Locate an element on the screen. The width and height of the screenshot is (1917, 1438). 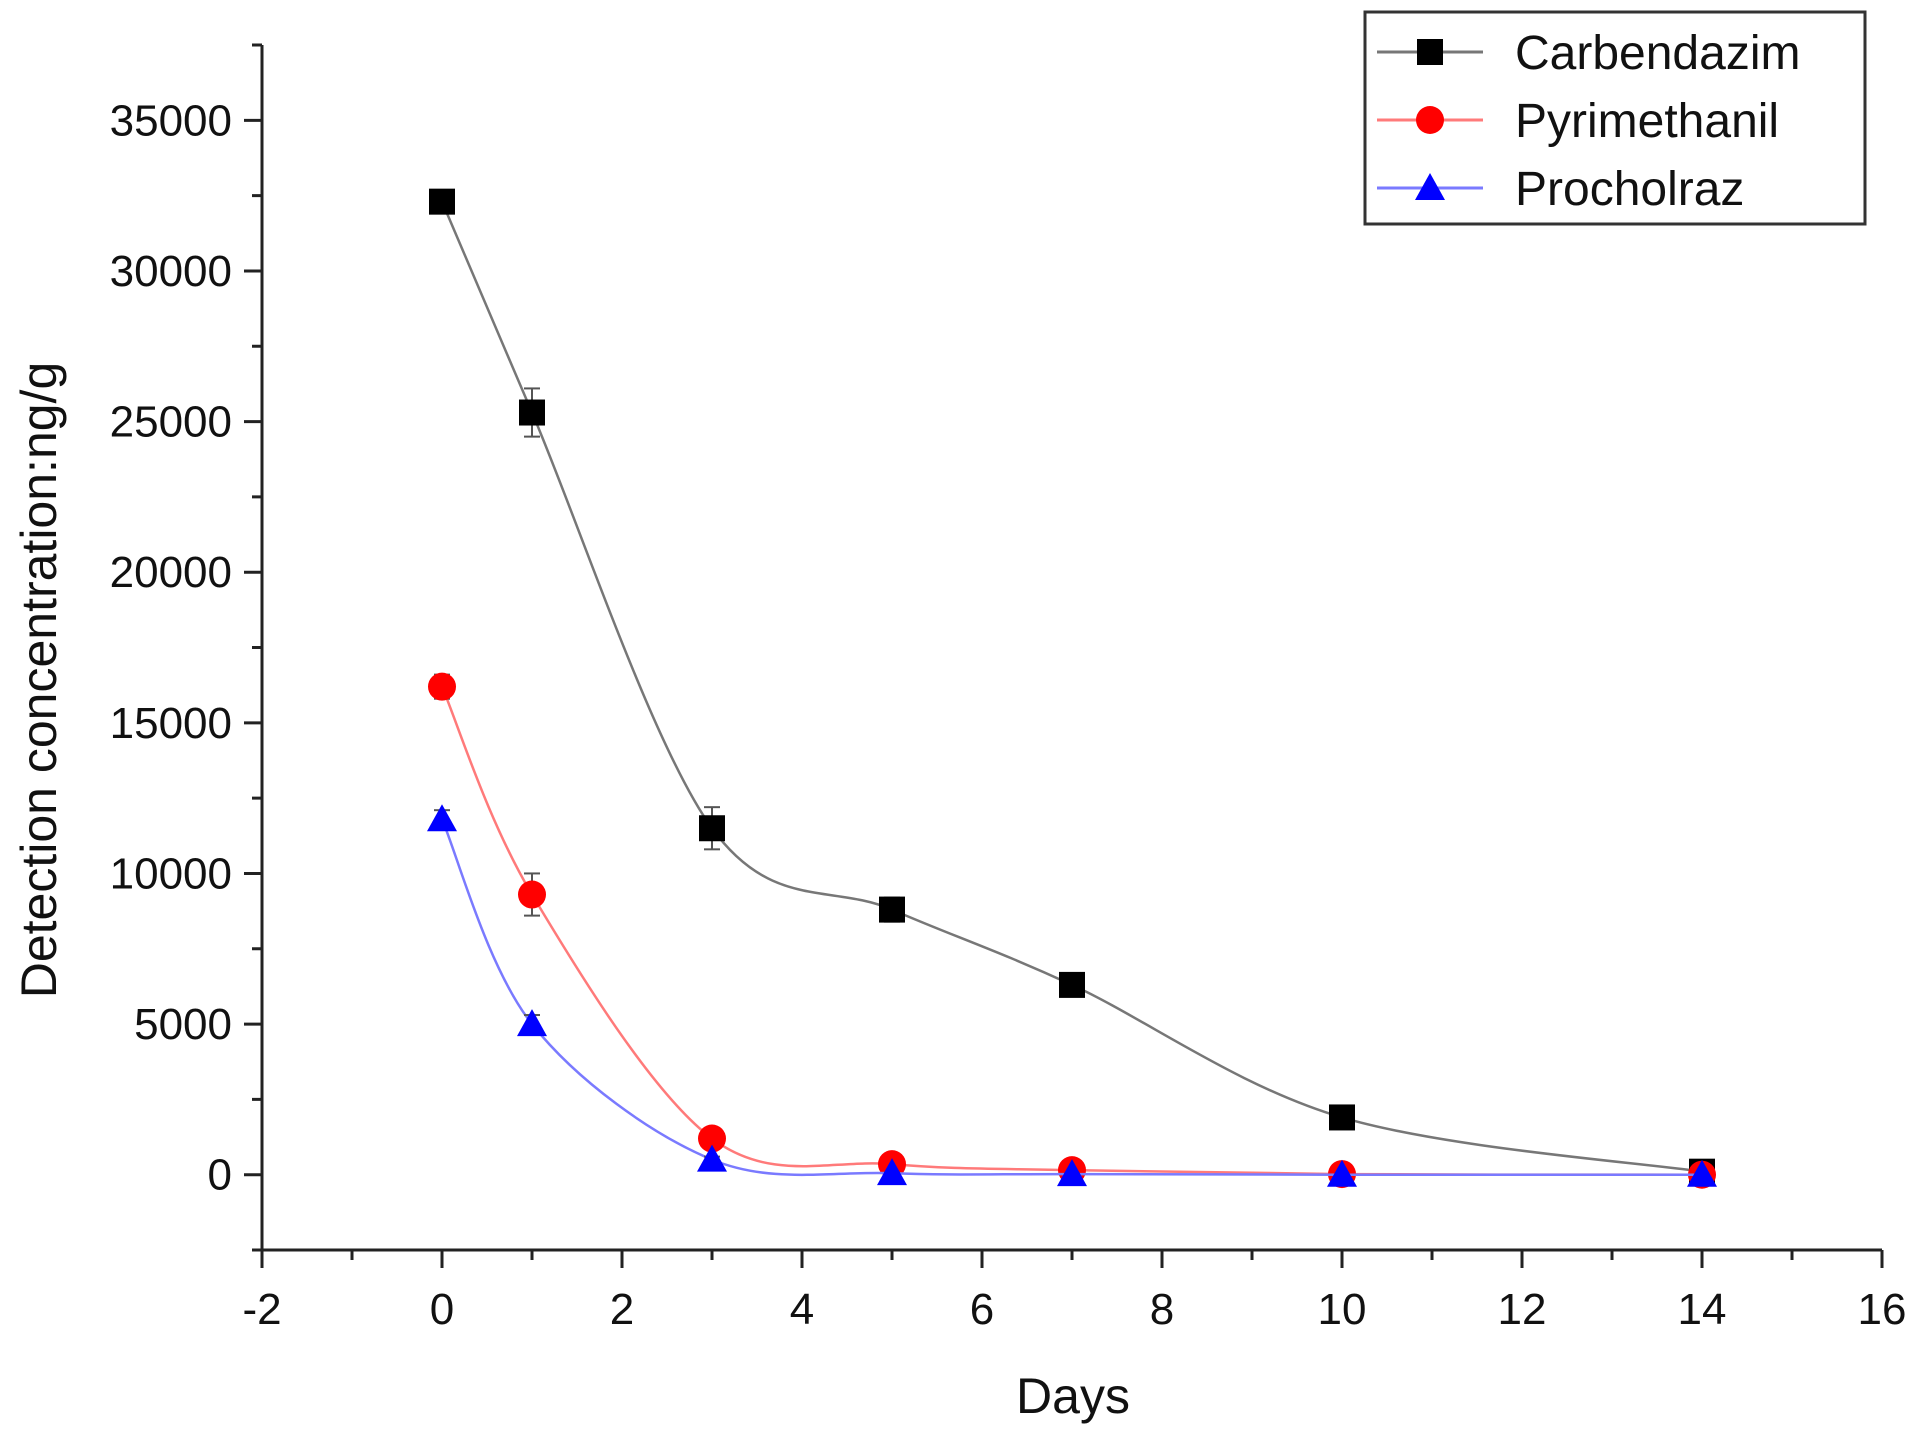
x-tick-label: 8 is located at coordinates (1162, 1309).